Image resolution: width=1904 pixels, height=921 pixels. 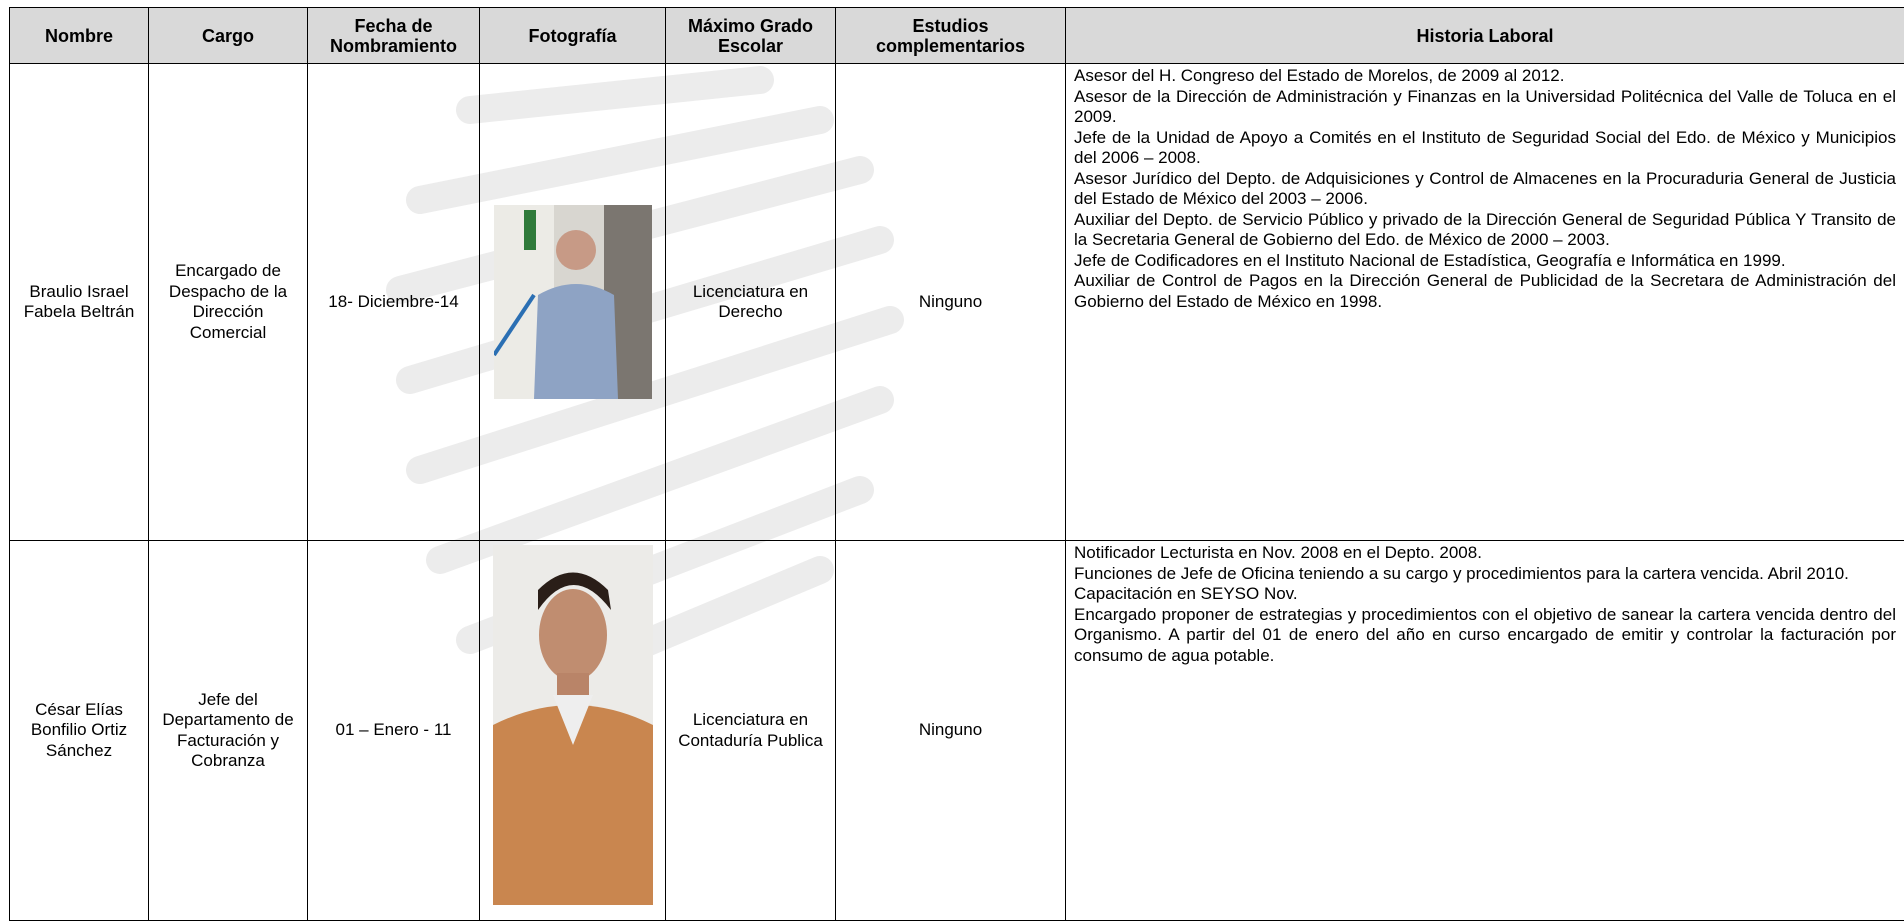 What do you see at coordinates (951, 36) in the screenshot?
I see `column-header: Estudios complementarios` at bounding box center [951, 36].